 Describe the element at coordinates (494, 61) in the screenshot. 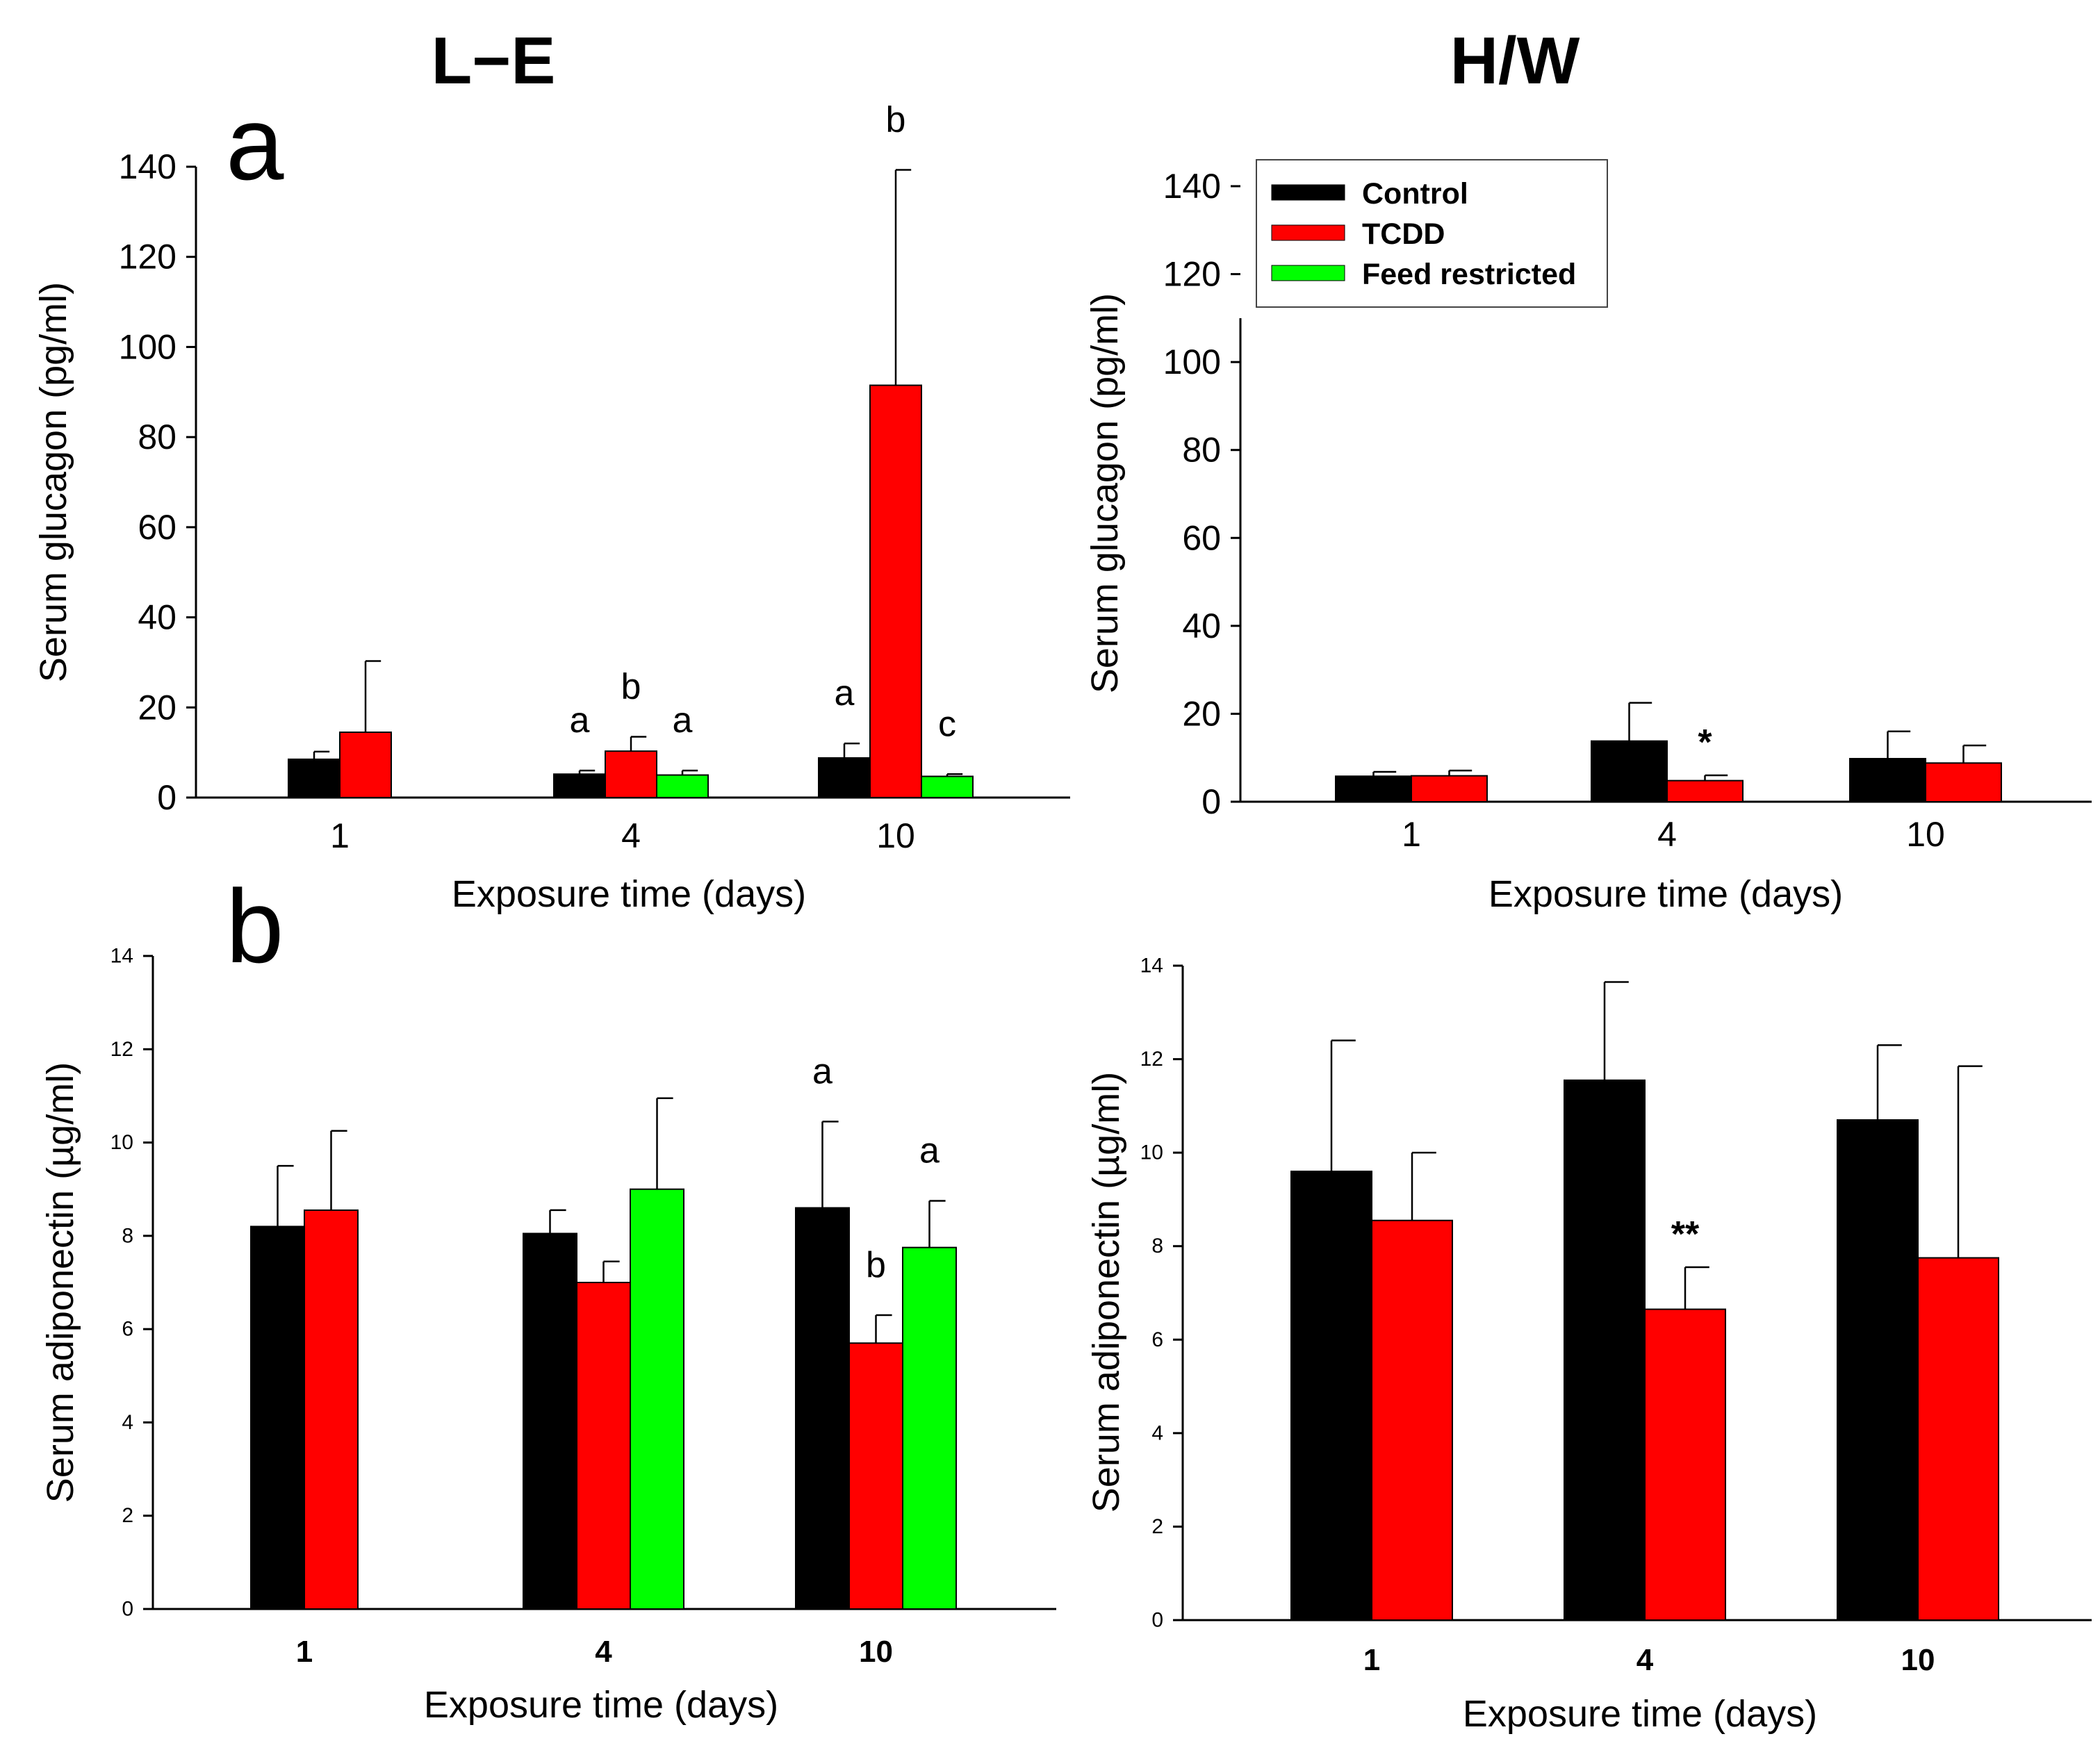

I see `column-title-left: L−E` at that location.